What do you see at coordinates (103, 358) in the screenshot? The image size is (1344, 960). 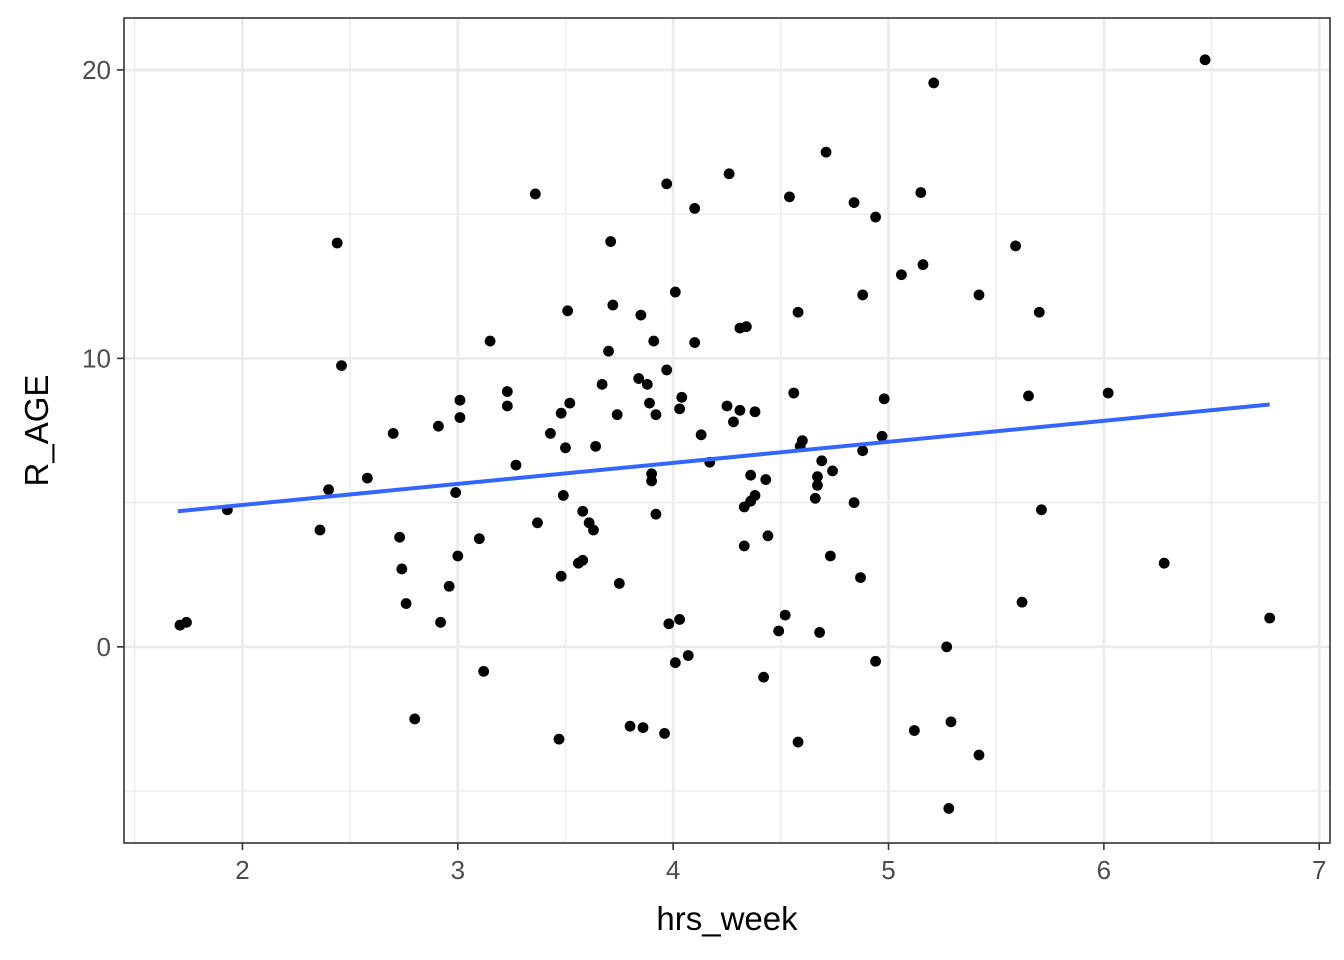 I see `y-axis-ticks: 0 10 20` at bounding box center [103, 358].